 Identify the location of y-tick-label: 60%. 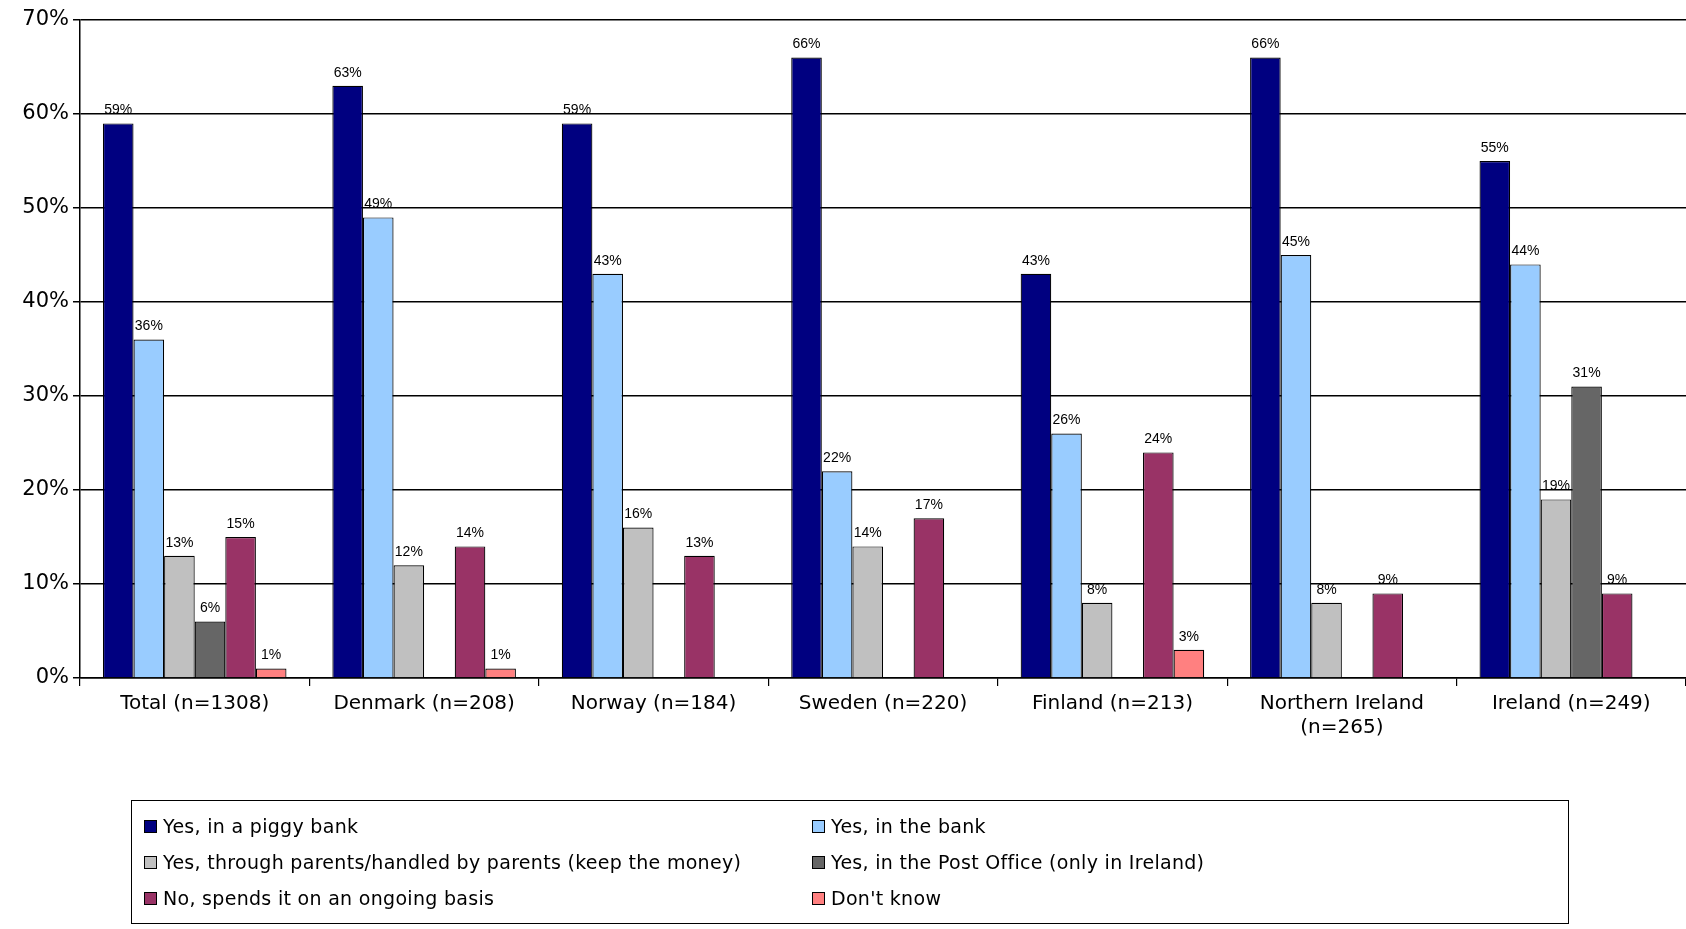
(45, 112).